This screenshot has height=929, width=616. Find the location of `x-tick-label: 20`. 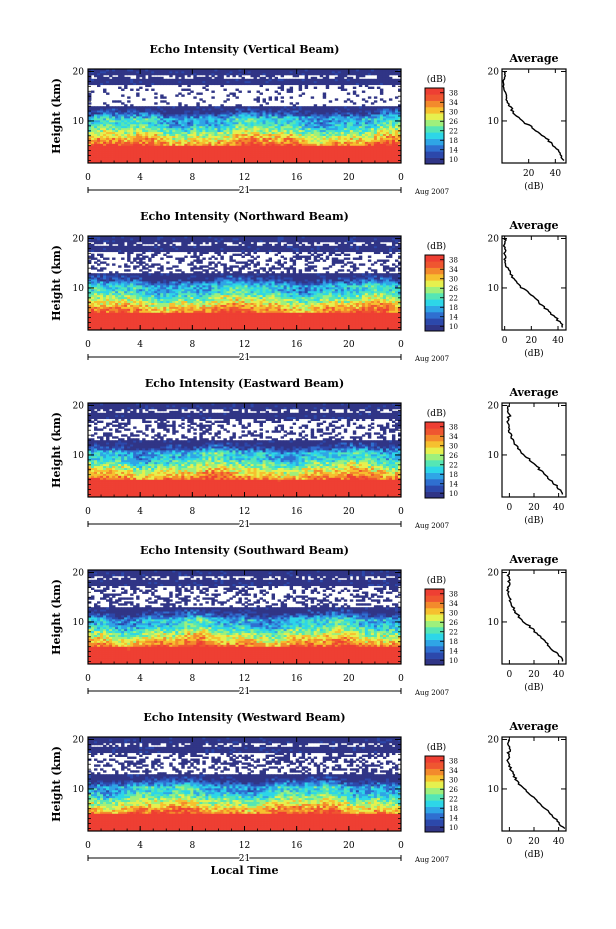

x-tick-label: 20 is located at coordinates (349, 178).